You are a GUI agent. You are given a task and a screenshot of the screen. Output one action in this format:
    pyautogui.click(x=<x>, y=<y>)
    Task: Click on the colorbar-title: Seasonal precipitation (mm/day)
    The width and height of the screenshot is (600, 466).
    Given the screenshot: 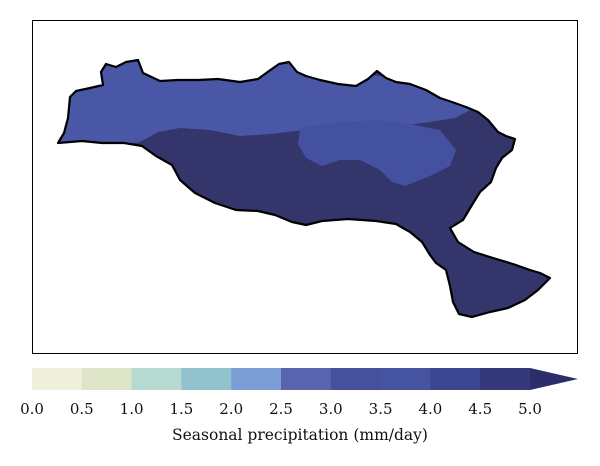 What is the action you would take?
    pyautogui.click(x=300, y=435)
    